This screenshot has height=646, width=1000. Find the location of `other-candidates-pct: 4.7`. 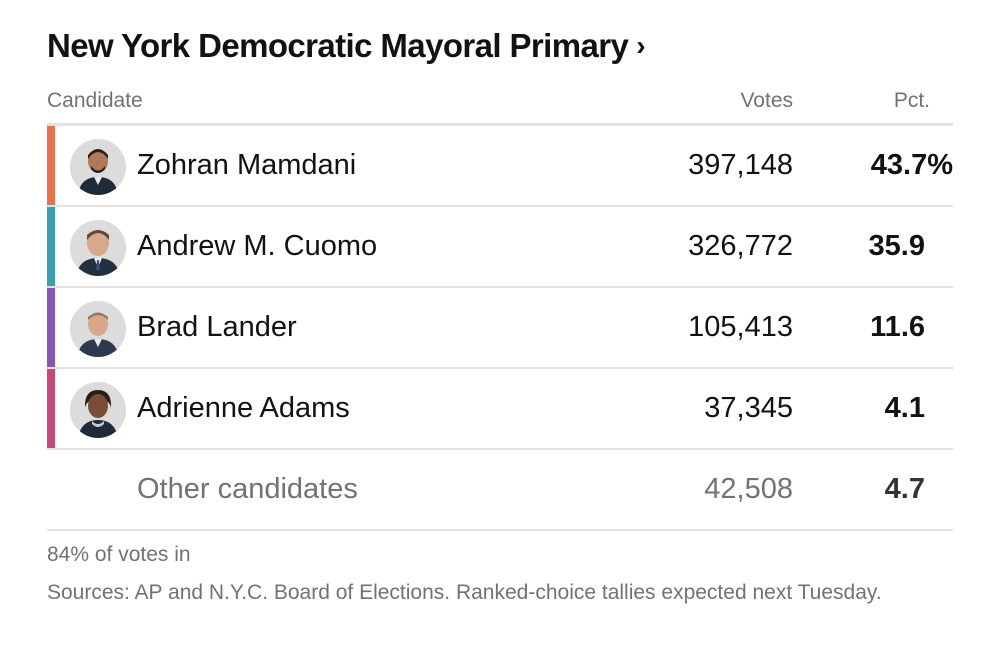

other-candidates-pct: 4.7 is located at coordinates (904, 489).